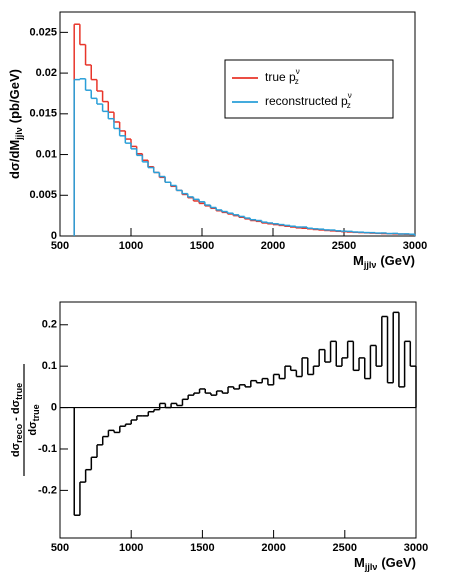 The height and width of the screenshot is (583, 452). I want to click on label-part: (pb/GeV), so click(14, 96).